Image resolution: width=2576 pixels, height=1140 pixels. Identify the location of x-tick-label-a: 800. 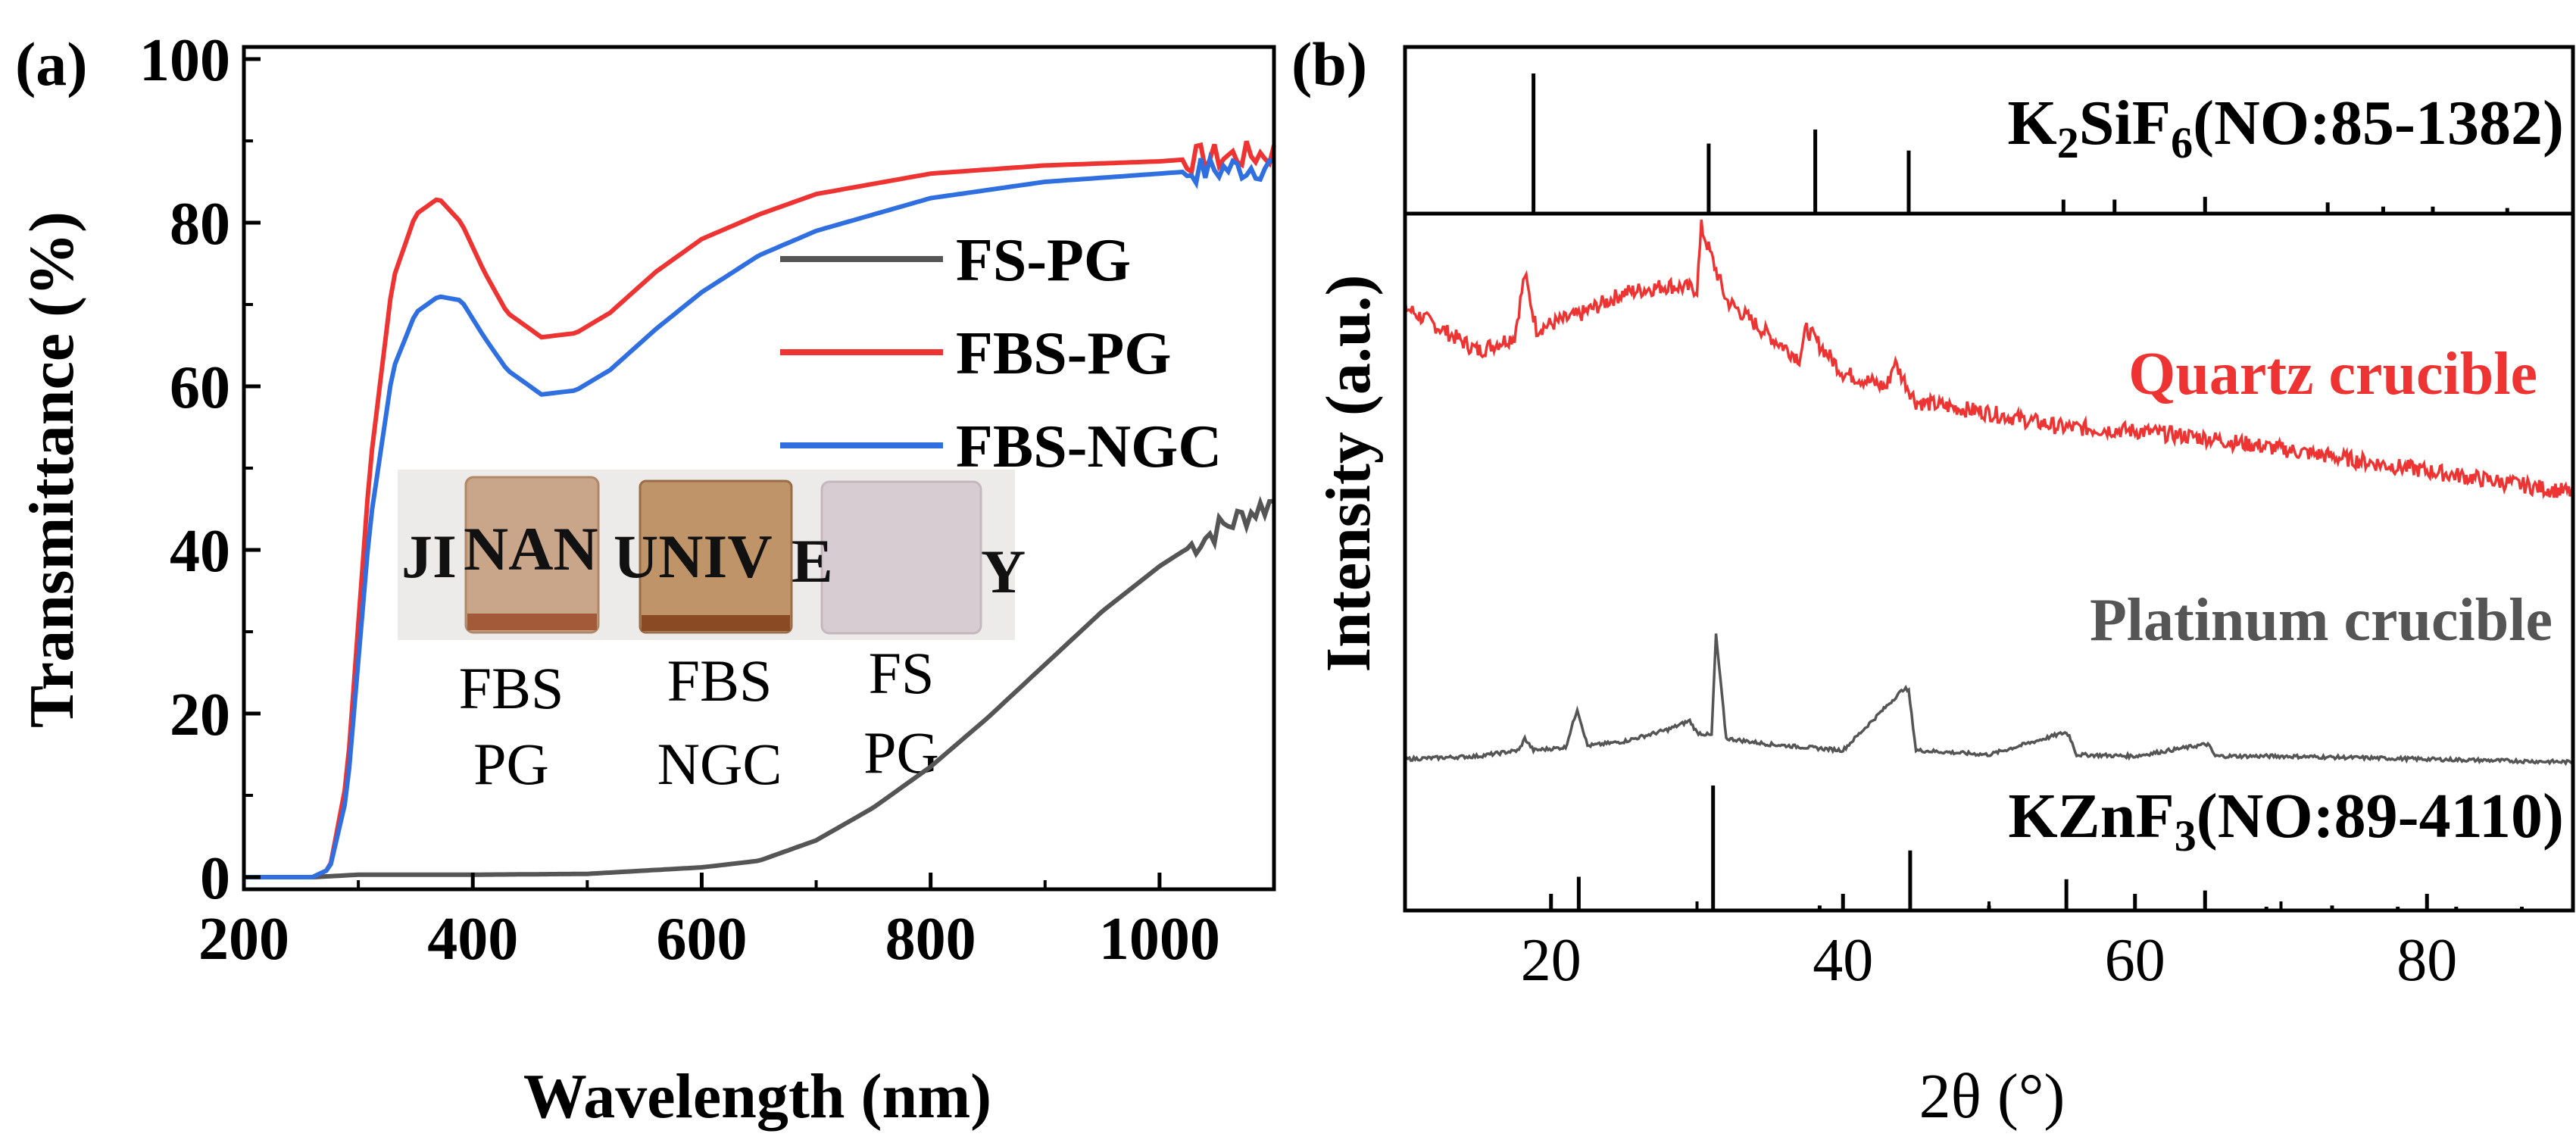
(931, 939).